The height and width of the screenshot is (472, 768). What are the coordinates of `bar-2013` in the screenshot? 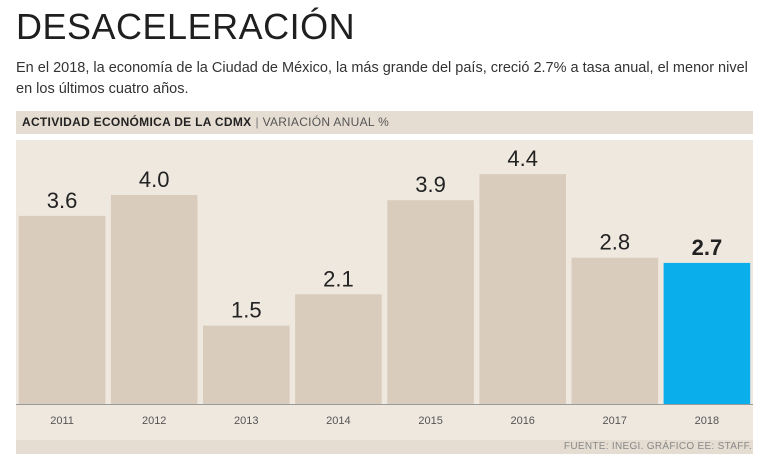 It's located at (246, 364).